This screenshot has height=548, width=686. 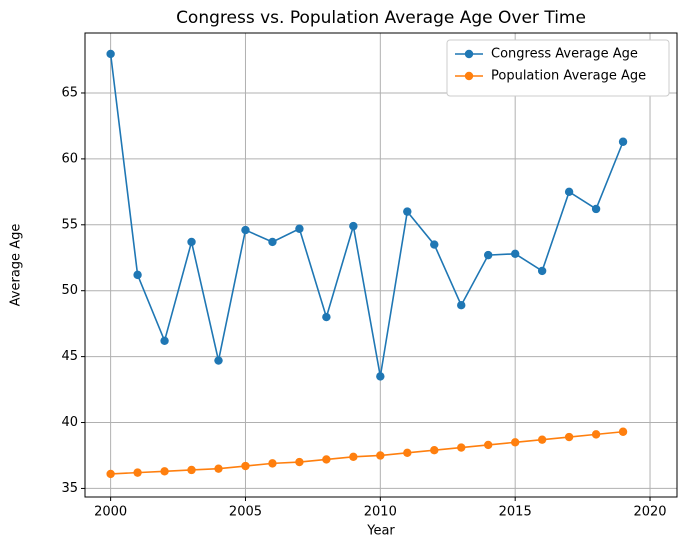 What do you see at coordinates (16, 265) in the screenshot?
I see `y-axis-label: Average Age` at bounding box center [16, 265].